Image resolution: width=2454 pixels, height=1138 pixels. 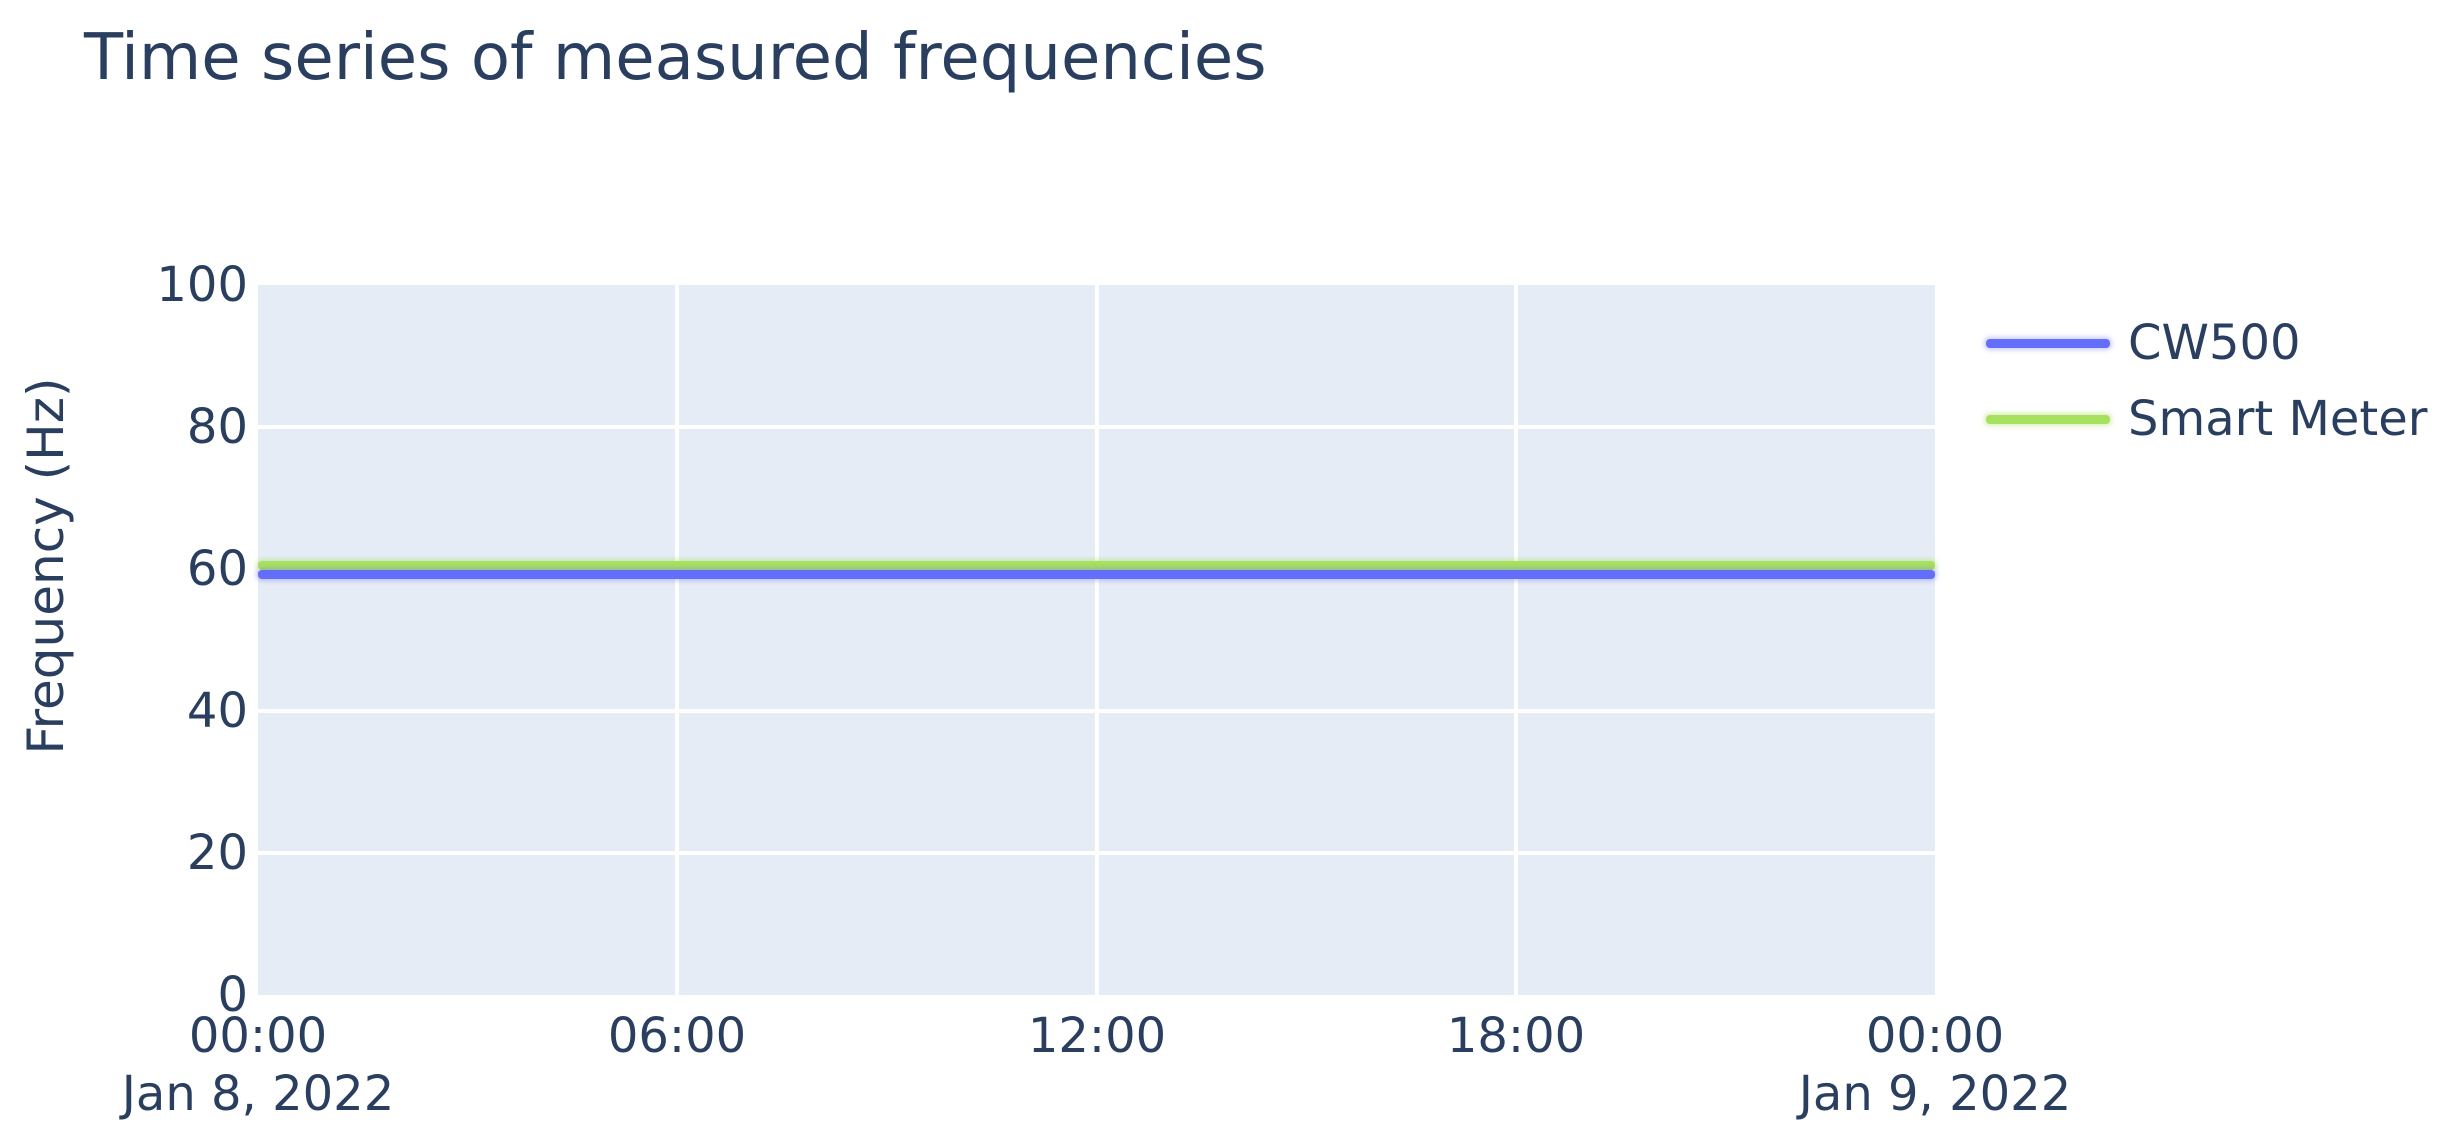 I want to click on legend-swatch-cw500-line-icon, so click(x=2048, y=343).